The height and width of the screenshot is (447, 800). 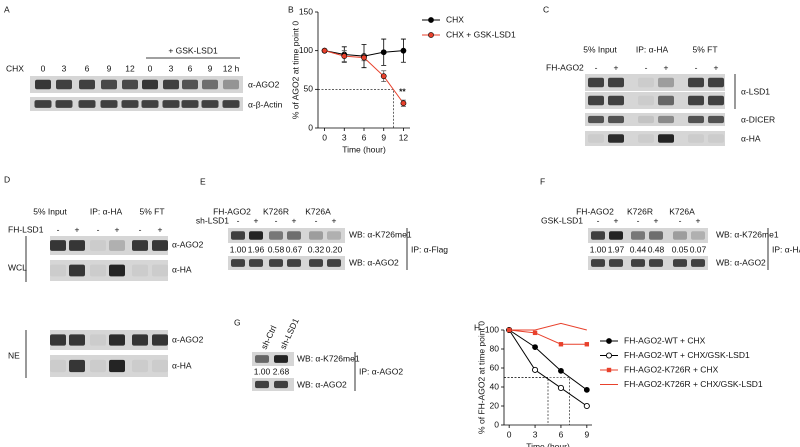 I want to click on label: FH-LSD1, so click(x=26, y=229).